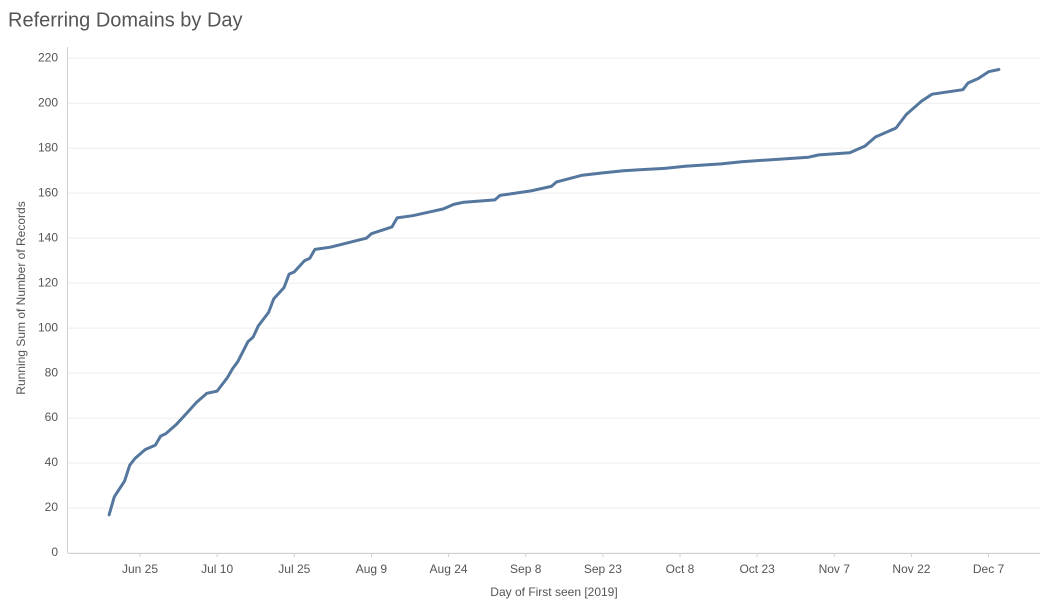 The image size is (1049, 605). I want to click on y-tick-label: 120, so click(48, 282).